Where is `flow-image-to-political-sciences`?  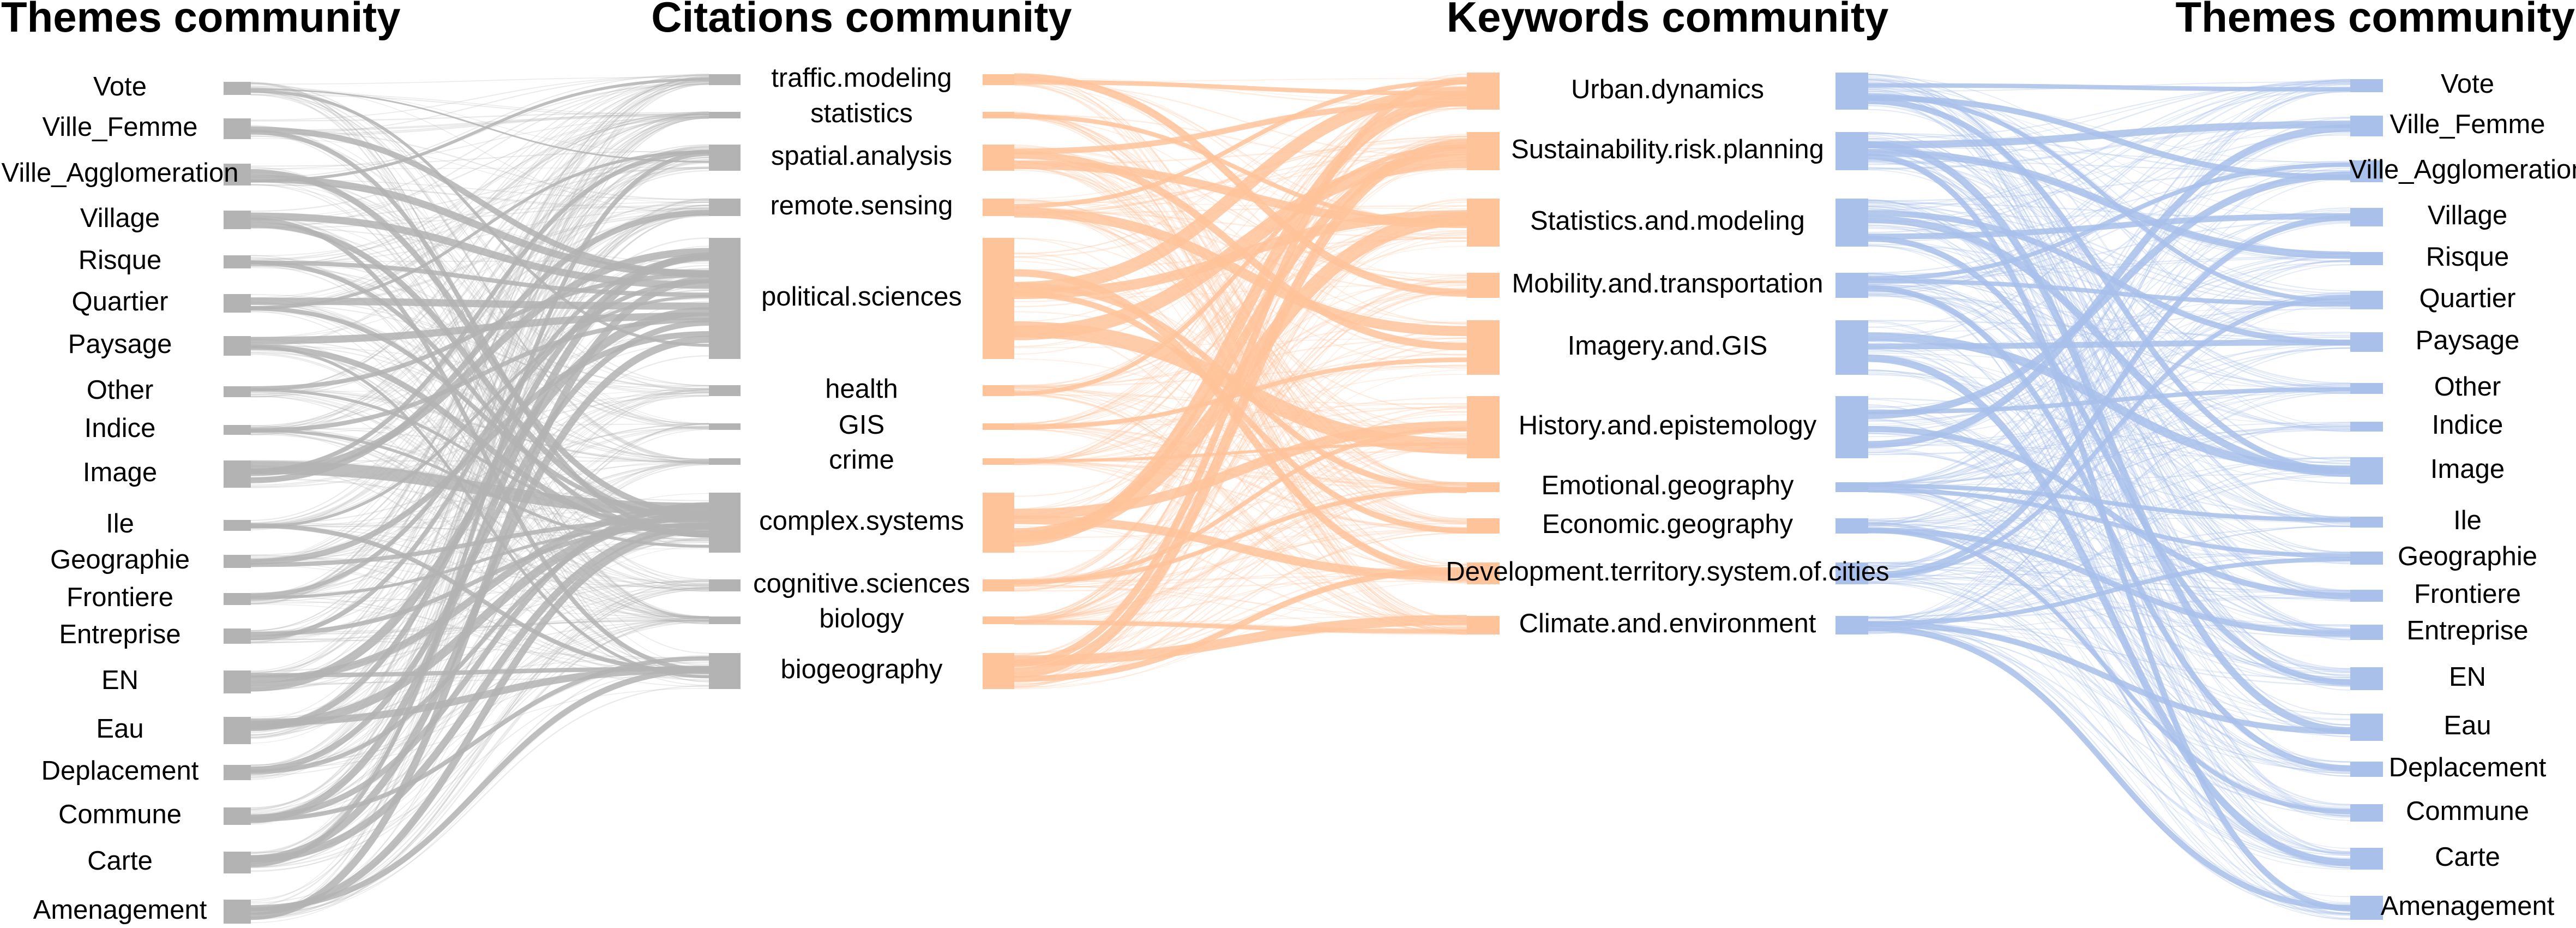
flow-image-to-political-sciences is located at coordinates (479, 362).